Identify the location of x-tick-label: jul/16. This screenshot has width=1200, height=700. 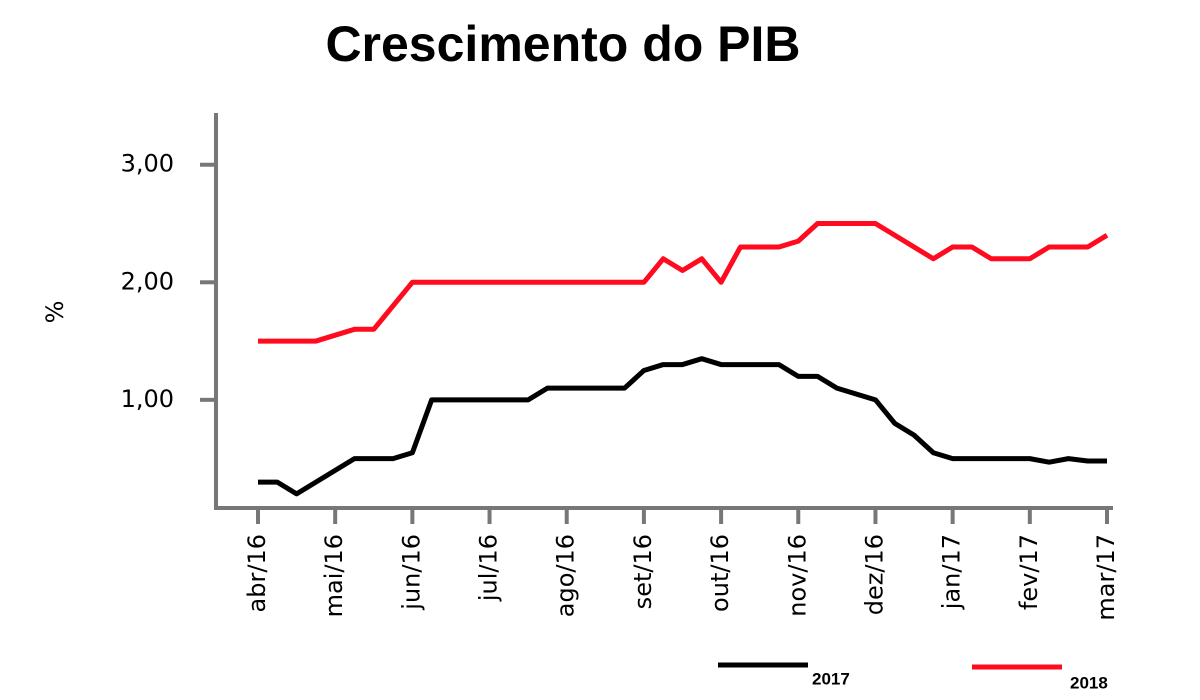
(489, 568).